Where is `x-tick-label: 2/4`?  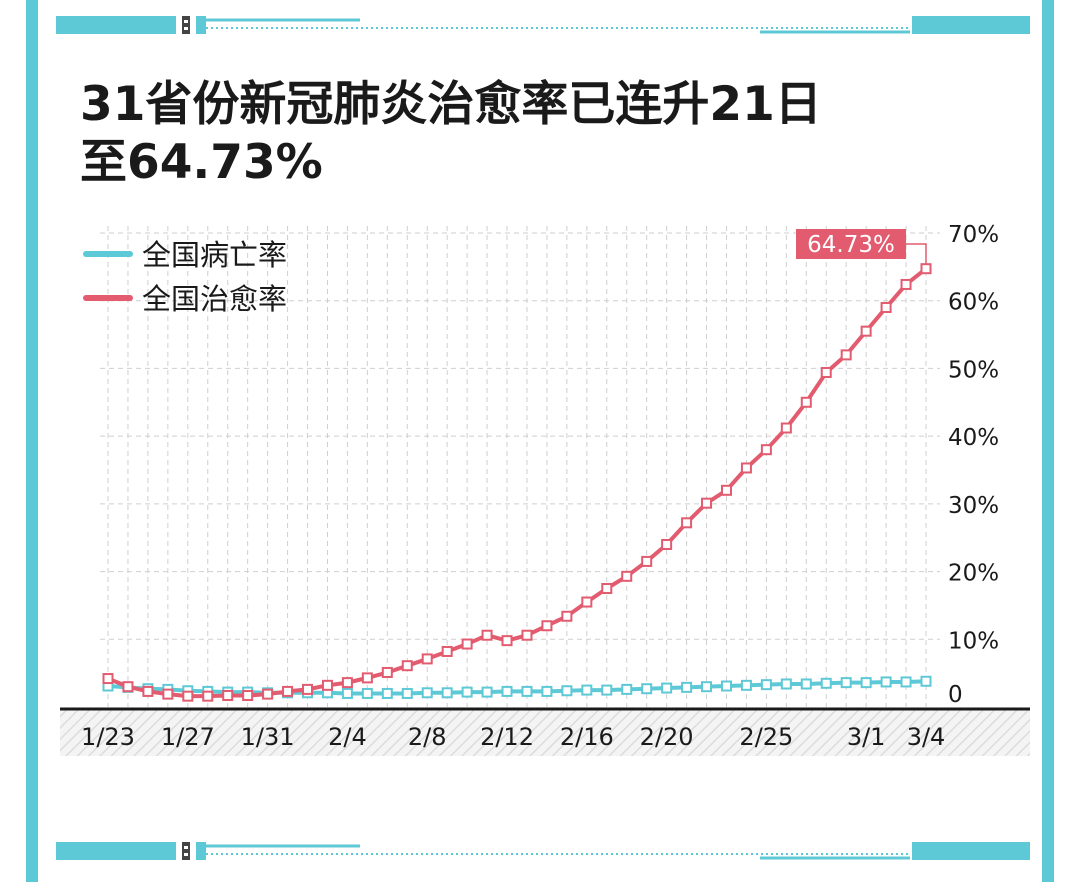
x-tick-label: 2/4 is located at coordinates (347, 737).